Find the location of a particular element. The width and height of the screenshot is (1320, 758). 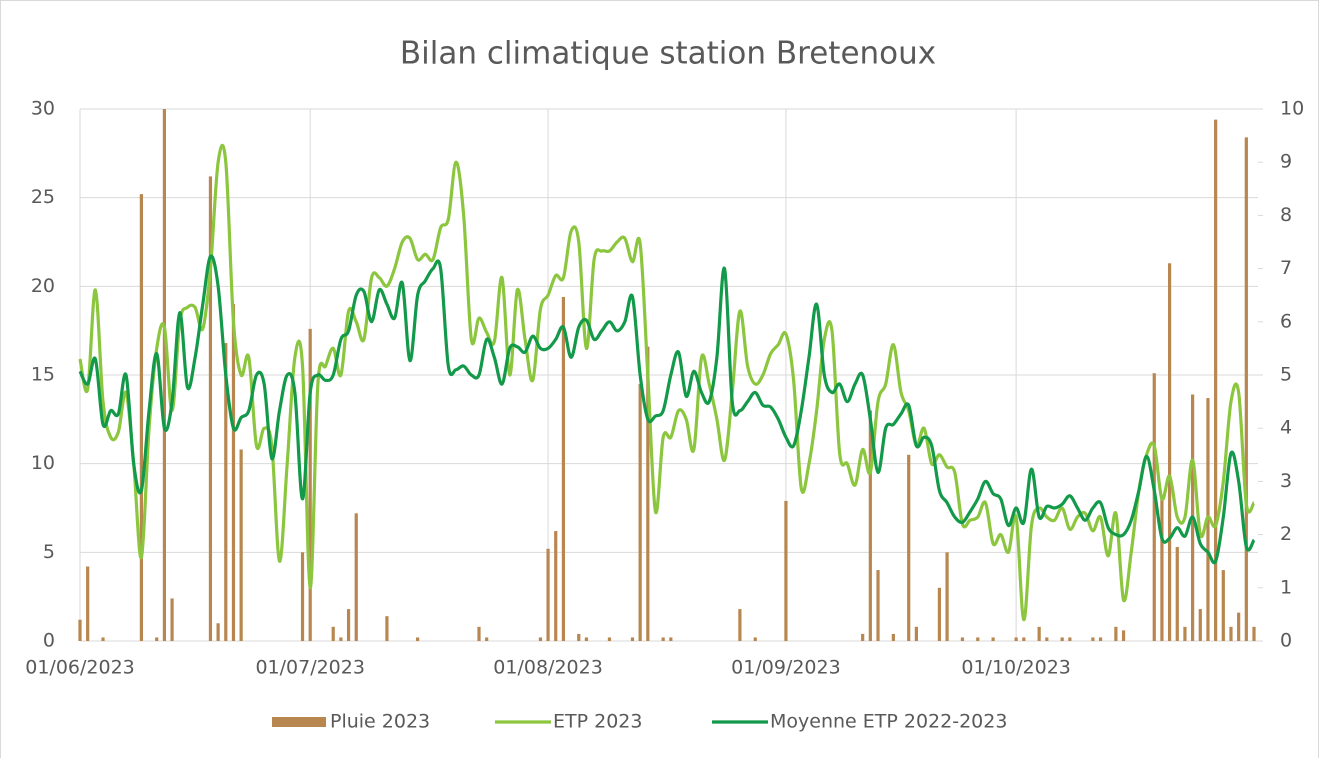

legend-label: Moyenne ETP 2022-2023 is located at coordinates (888, 722).